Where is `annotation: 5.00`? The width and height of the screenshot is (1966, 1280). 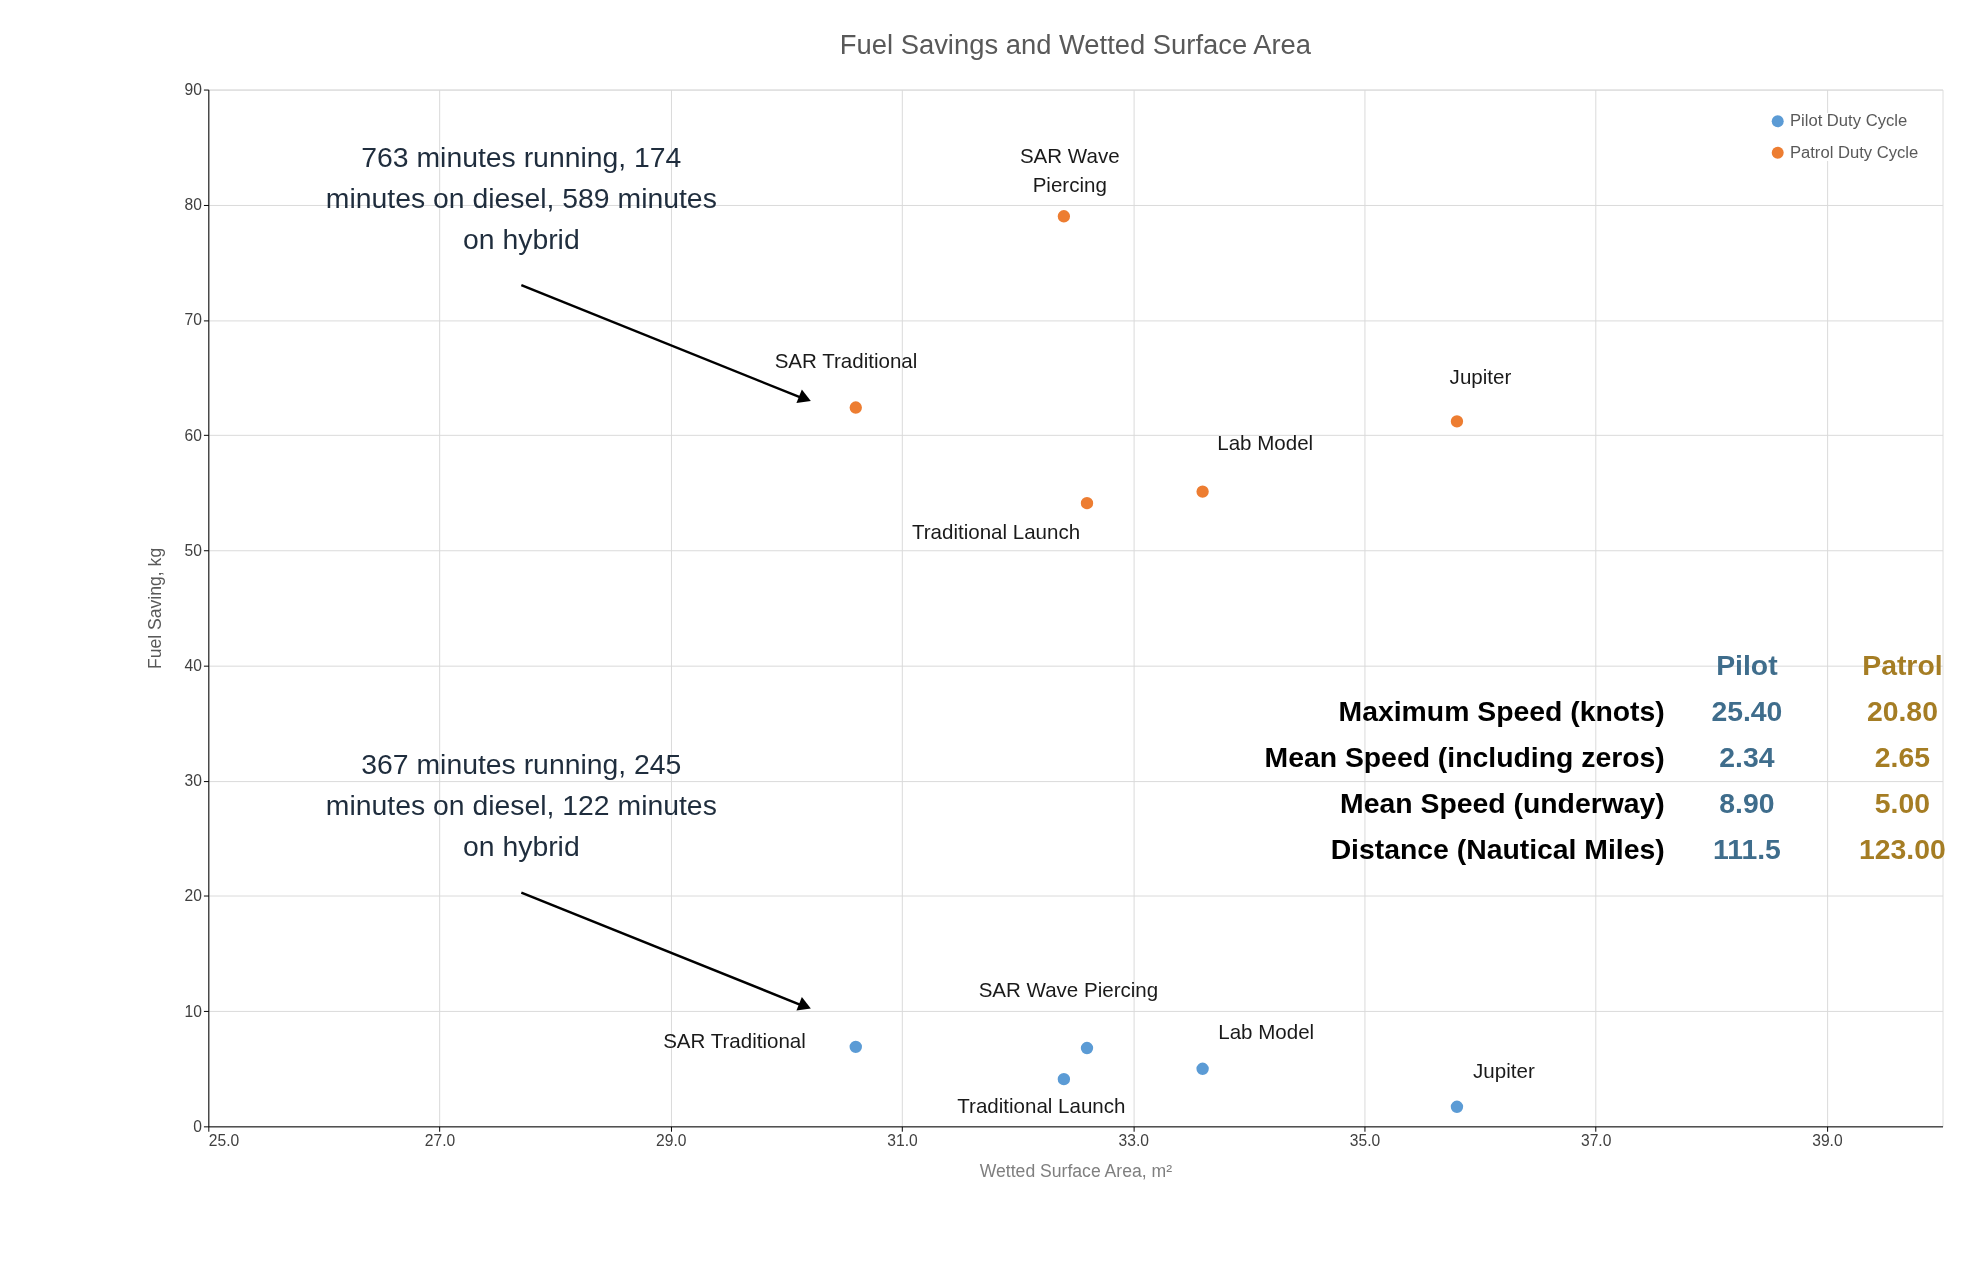
annotation: 5.00 is located at coordinates (1902, 803).